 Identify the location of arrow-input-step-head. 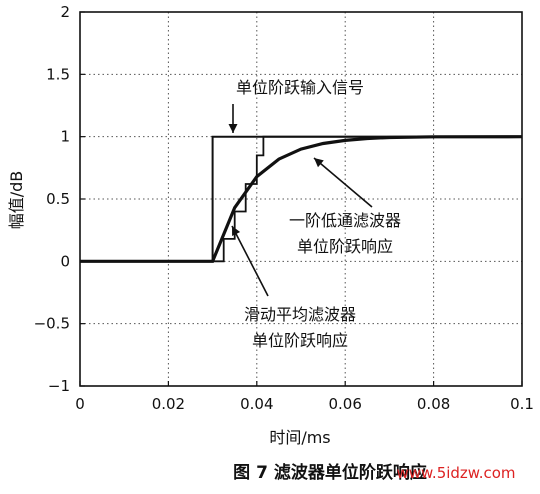
(233, 128).